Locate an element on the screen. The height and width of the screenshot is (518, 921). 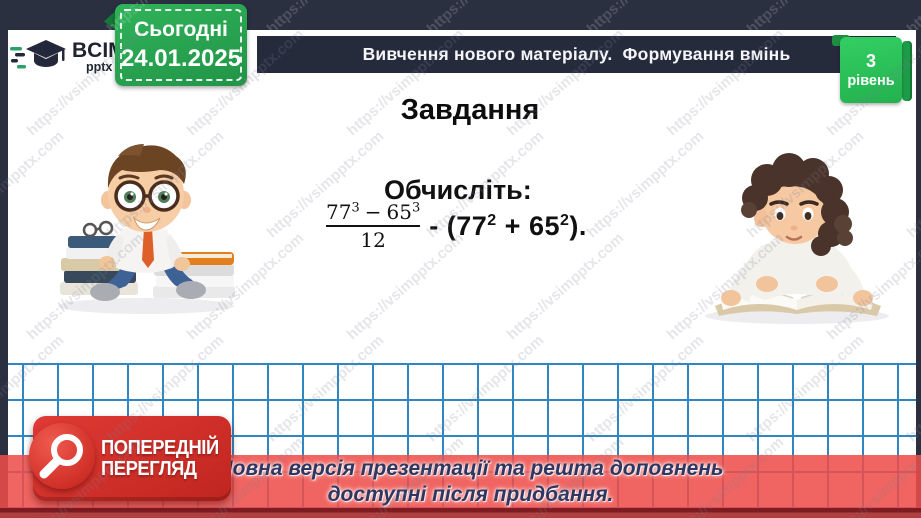
magnifier-icon is located at coordinates (61, 456).